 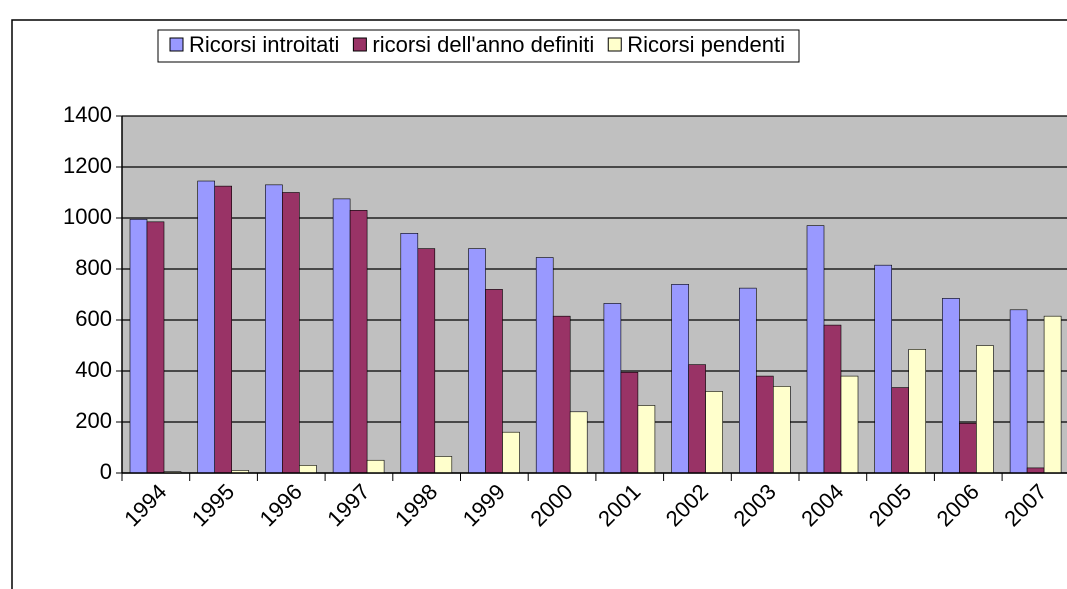 What do you see at coordinates (93, 267) in the screenshot?
I see `y-tick-label: 800` at bounding box center [93, 267].